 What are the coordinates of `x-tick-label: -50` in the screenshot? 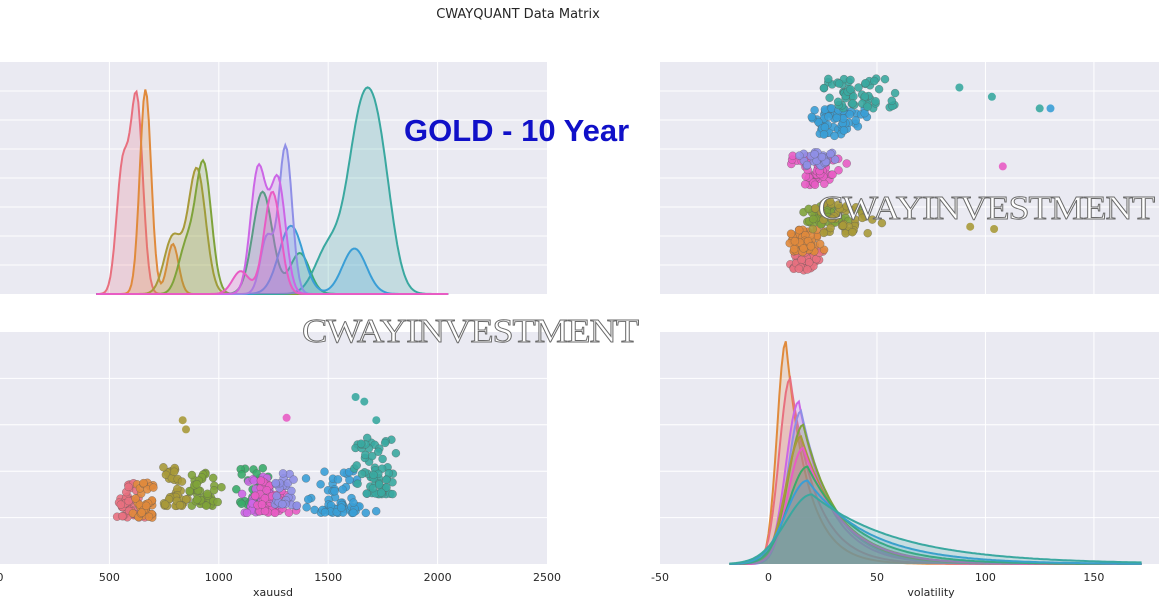 It's located at (660, 577).